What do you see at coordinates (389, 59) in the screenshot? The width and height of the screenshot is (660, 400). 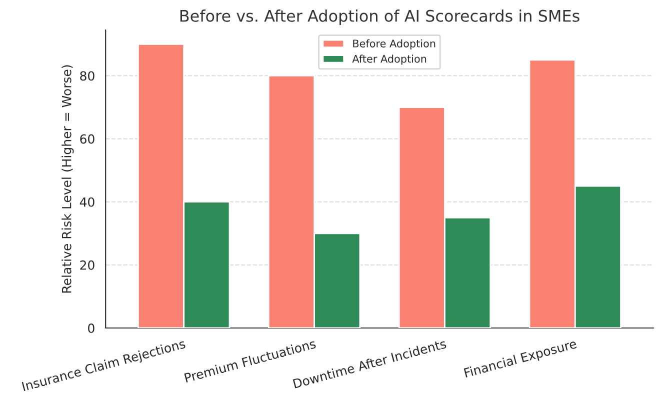 I see `legend-label: After Adoption` at bounding box center [389, 59].